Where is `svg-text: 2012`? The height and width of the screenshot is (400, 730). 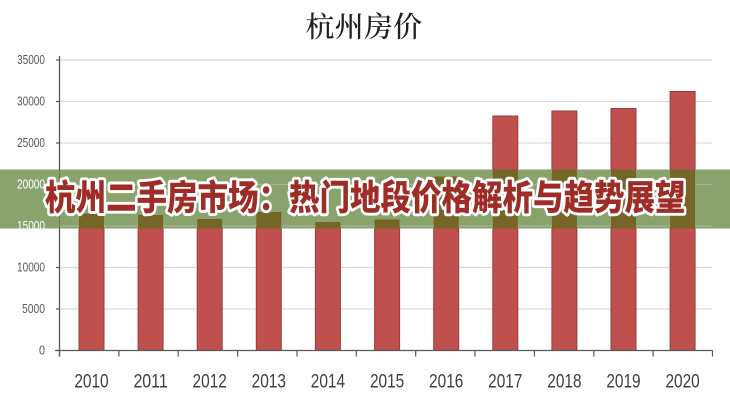 svg-text: 2012 is located at coordinates (210, 381).